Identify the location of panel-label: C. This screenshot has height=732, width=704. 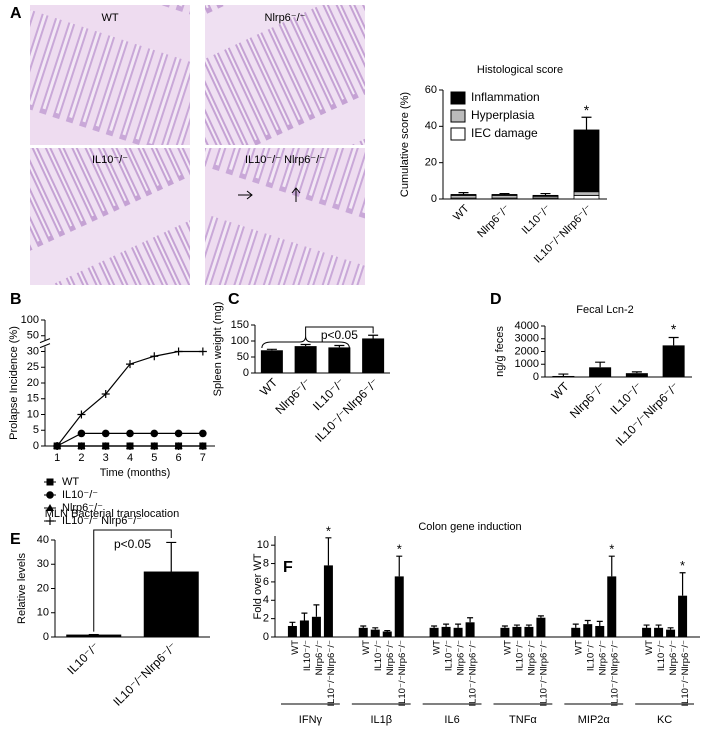
(234, 299).